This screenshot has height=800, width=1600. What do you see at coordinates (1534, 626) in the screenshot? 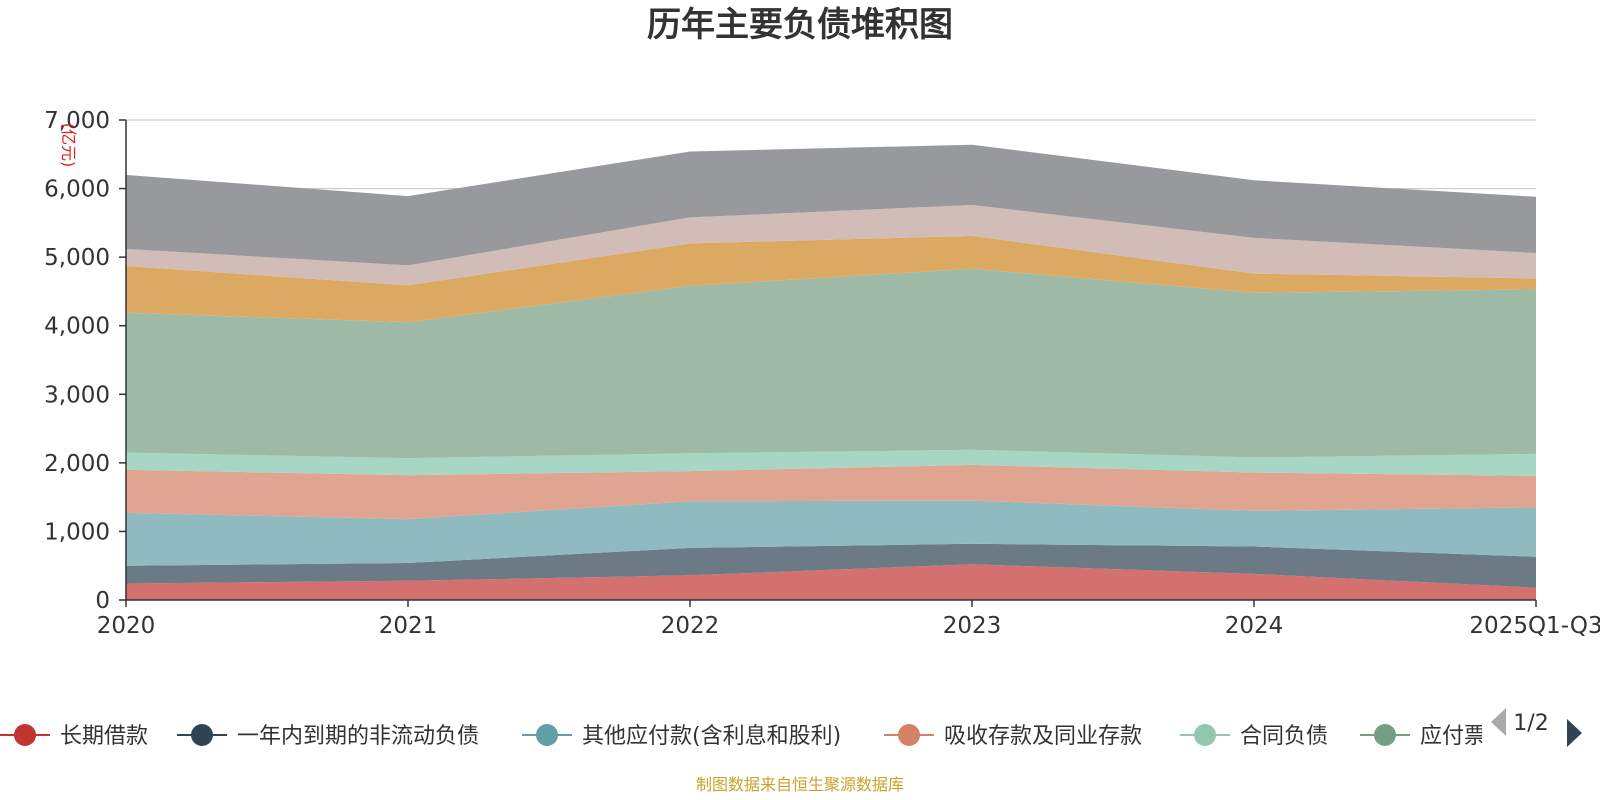
I see `x-tick-label: 2025Q1-Q3` at bounding box center [1534, 626].